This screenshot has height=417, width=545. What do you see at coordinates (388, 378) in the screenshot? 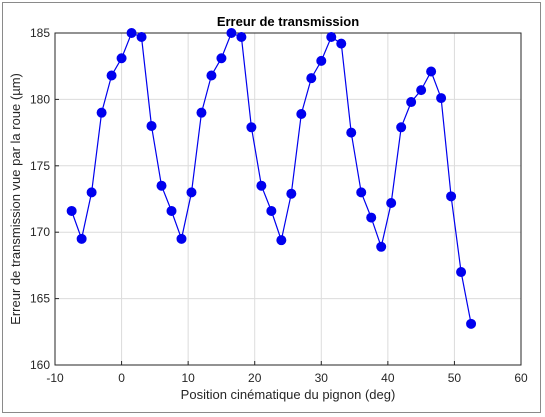
I see `x-tick-label: 40` at bounding box center [388, 378].